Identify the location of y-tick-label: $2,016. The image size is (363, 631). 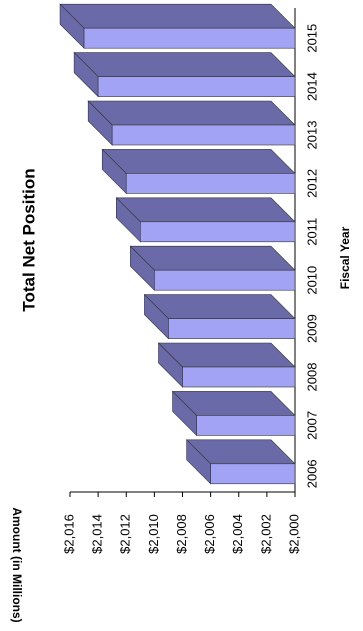
(68, 534).